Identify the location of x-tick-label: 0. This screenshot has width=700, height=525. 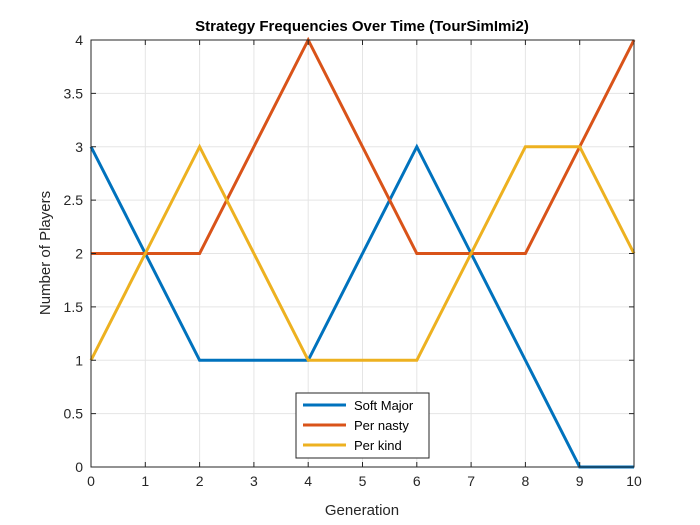
(91, 481).